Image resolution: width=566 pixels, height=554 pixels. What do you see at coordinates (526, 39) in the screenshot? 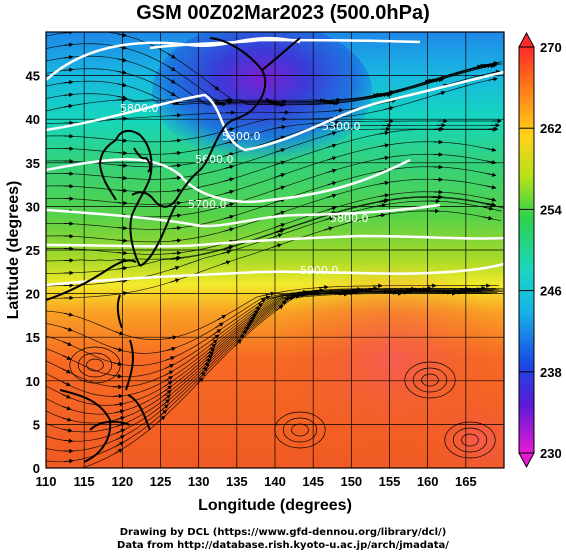
I see `colorbar-max-arrow` at bounding box center [526, 39].